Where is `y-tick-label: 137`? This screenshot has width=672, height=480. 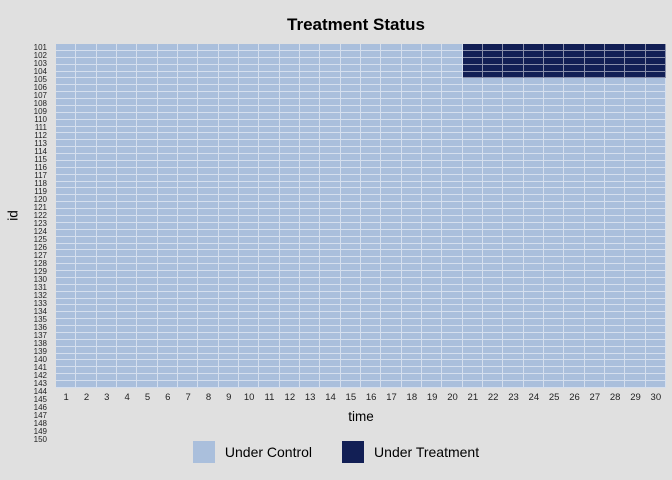 y-tick-label: 137 is located at coordinates (40, 335).